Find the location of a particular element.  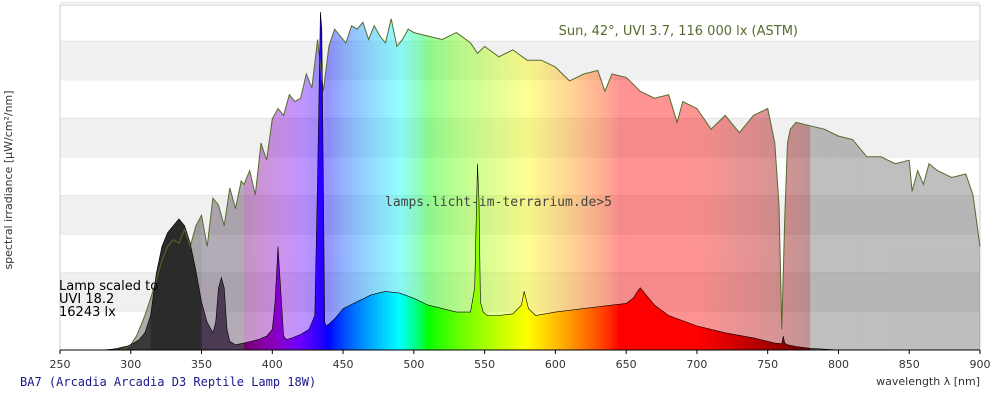

lamp-label-line-1: Lamp scaled to is located at coordinates (108, 286).